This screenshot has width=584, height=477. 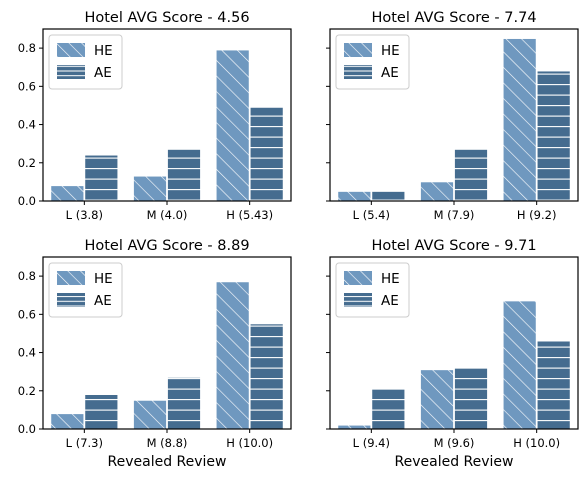 What do you see at coordinates (537, 215) in the screenshot?
I see `x-tick-label: H (9.2)` at bounding box center [537, 215].